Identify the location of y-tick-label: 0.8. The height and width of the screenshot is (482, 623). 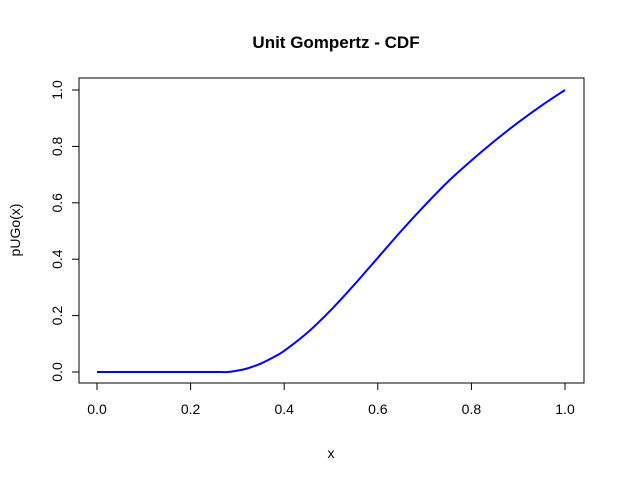
(57, 146).